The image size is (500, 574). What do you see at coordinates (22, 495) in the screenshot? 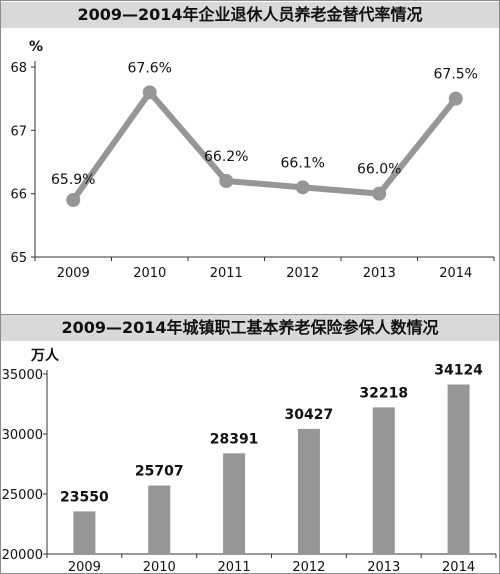
I see `y-tick-label: 25000` at bounding box center [22, 495].